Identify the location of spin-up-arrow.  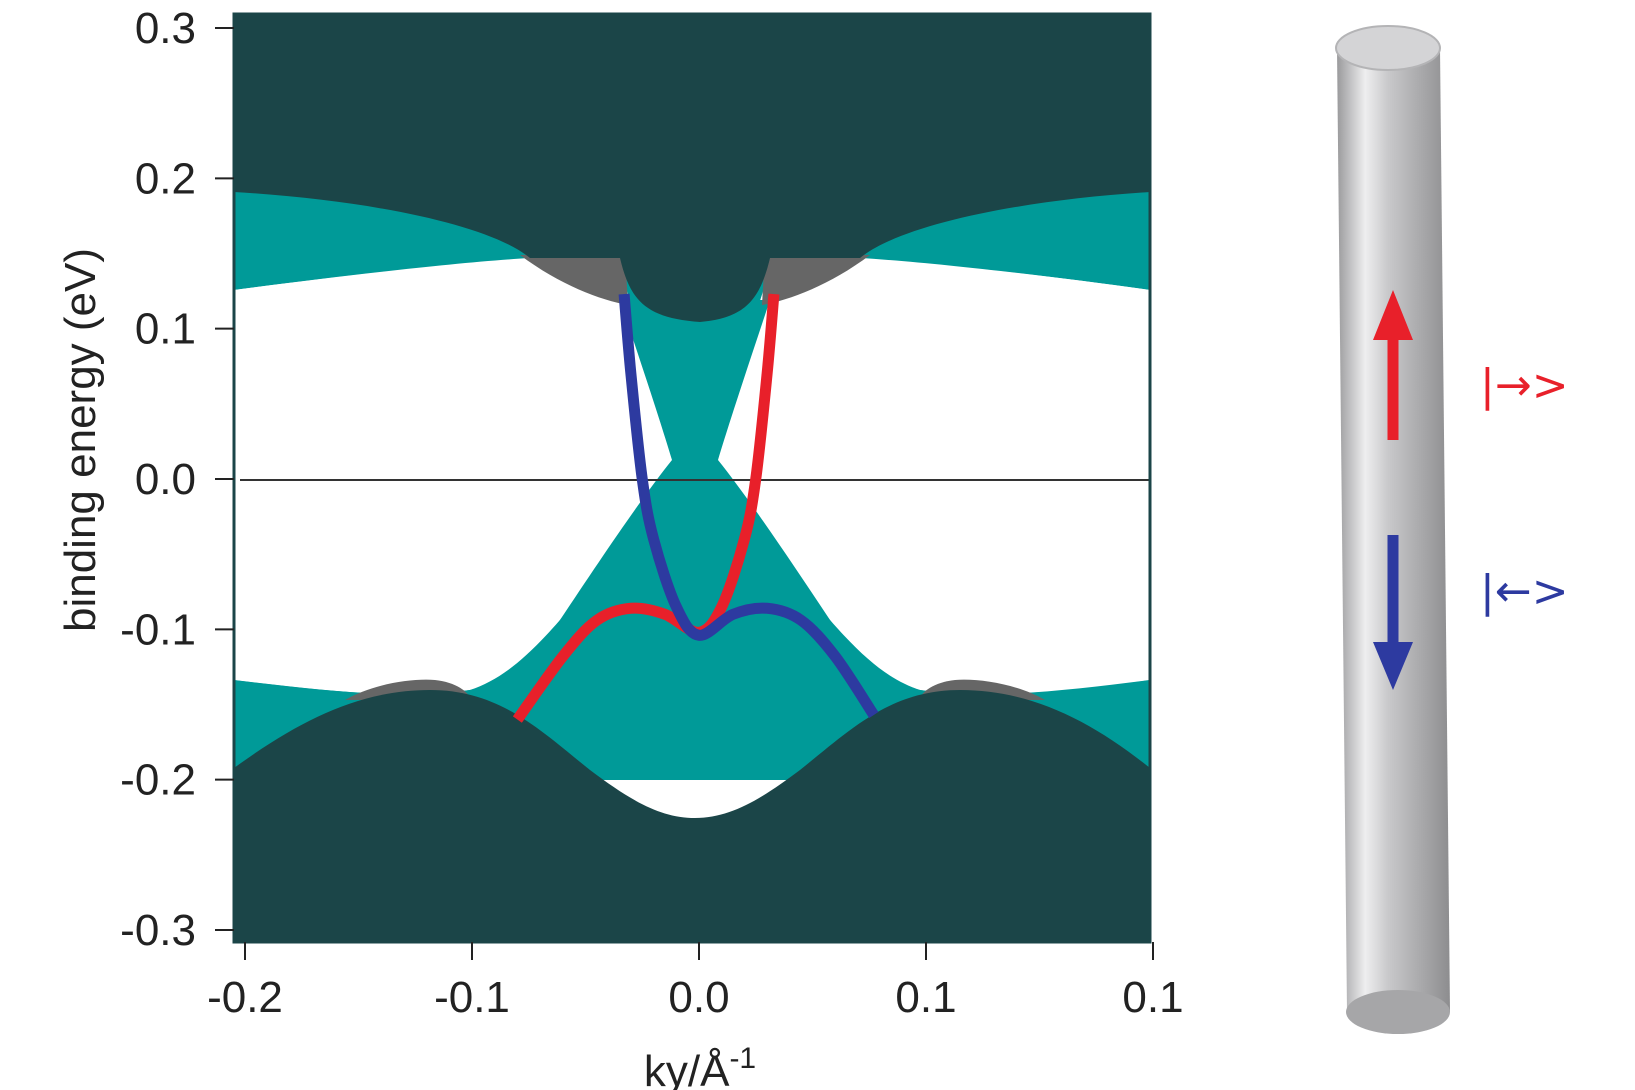
(1393, 365).